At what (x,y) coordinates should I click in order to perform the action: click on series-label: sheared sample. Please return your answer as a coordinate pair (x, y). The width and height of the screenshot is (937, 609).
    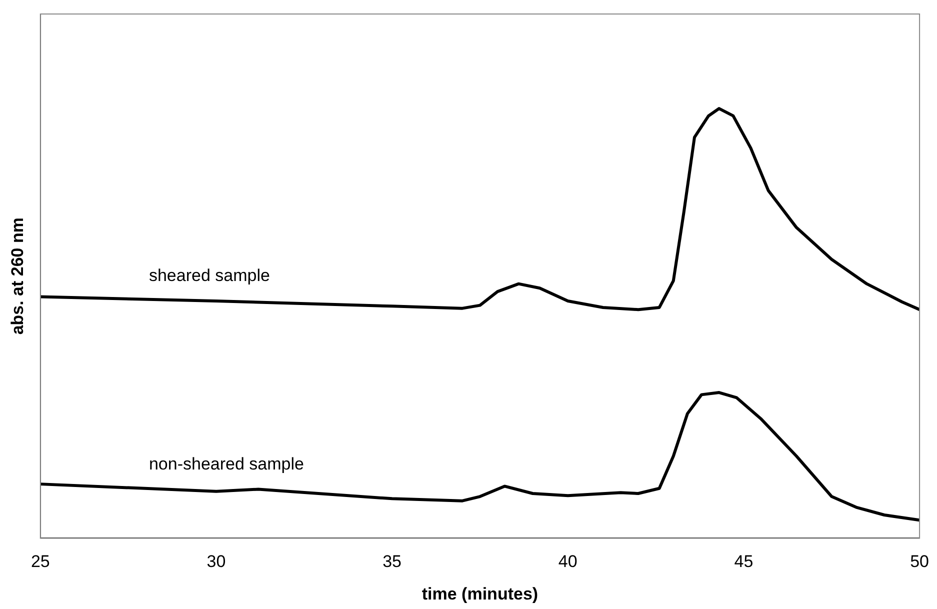
    Looking at the image, I should click on (209, 276).